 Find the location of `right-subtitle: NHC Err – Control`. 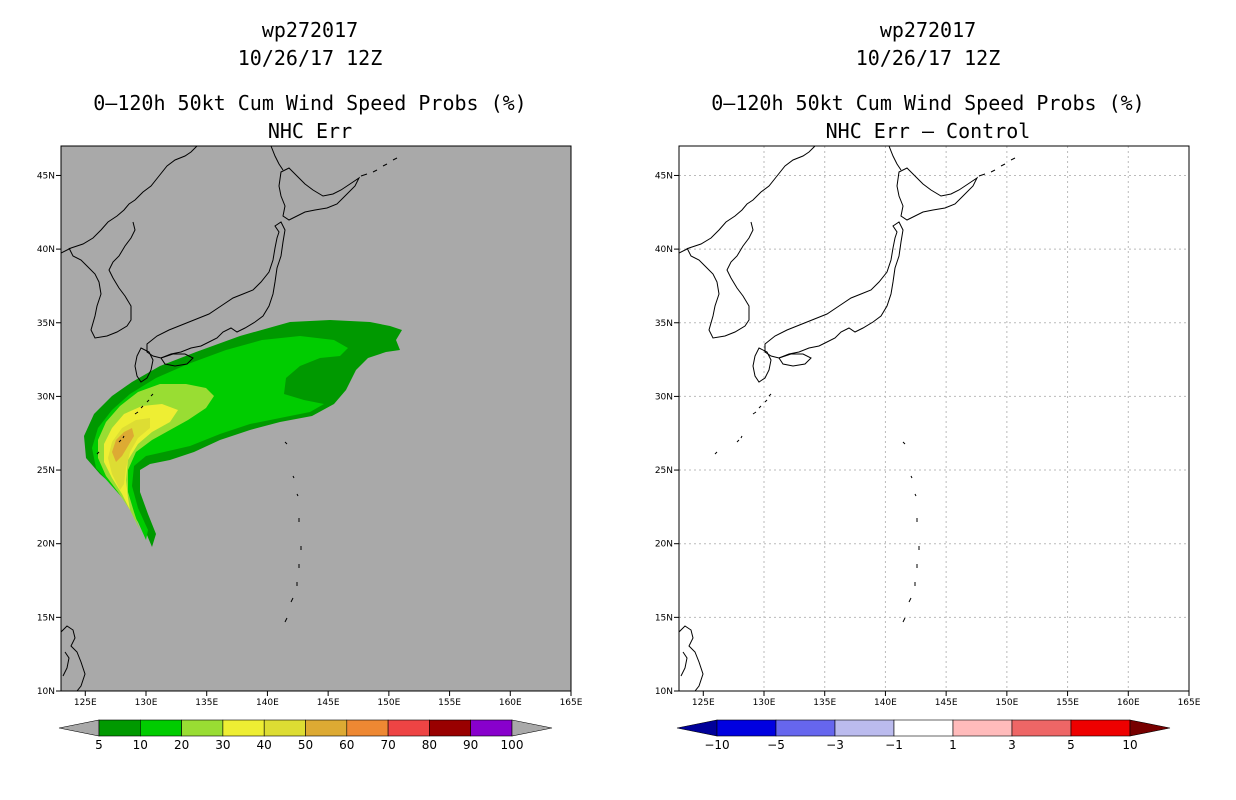

right-subtitle: NHC Err – Control is located at coordinates (928, 131).